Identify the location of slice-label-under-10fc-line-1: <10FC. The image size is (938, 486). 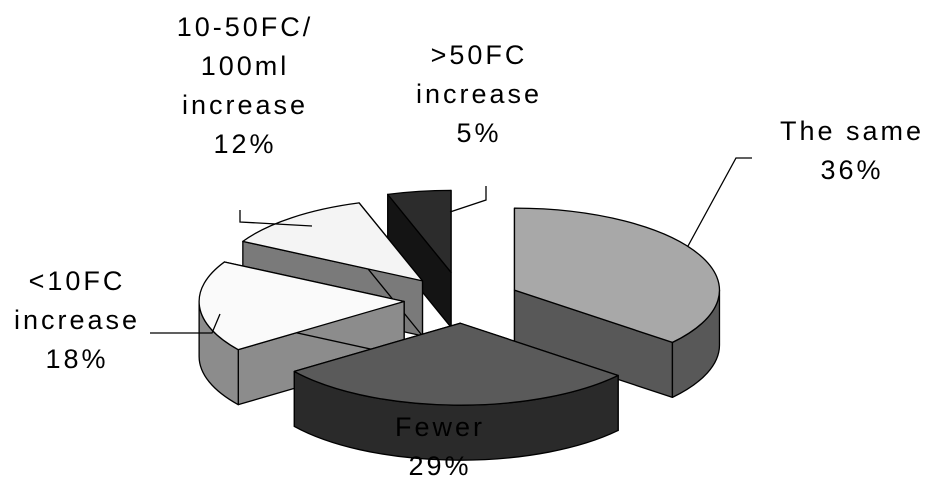
(77, 281).